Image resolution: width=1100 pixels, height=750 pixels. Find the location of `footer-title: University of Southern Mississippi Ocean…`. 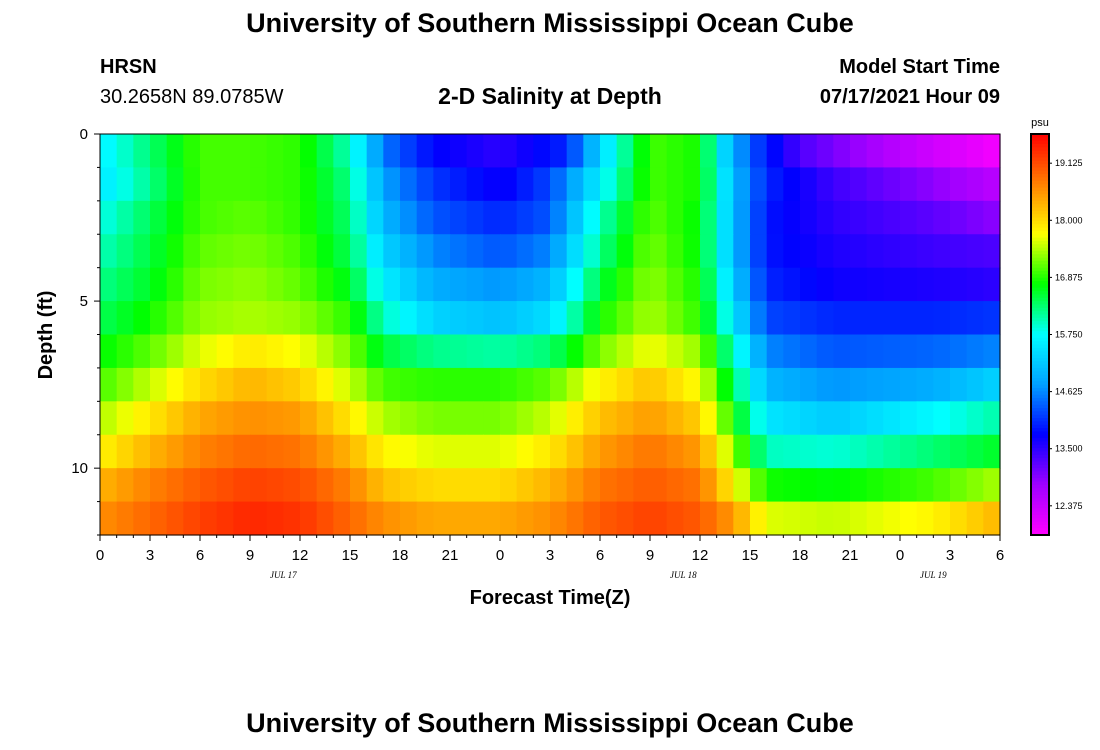

footer-title: University of Southern Mississippi Ocean… is located at coordinates (550, 723).